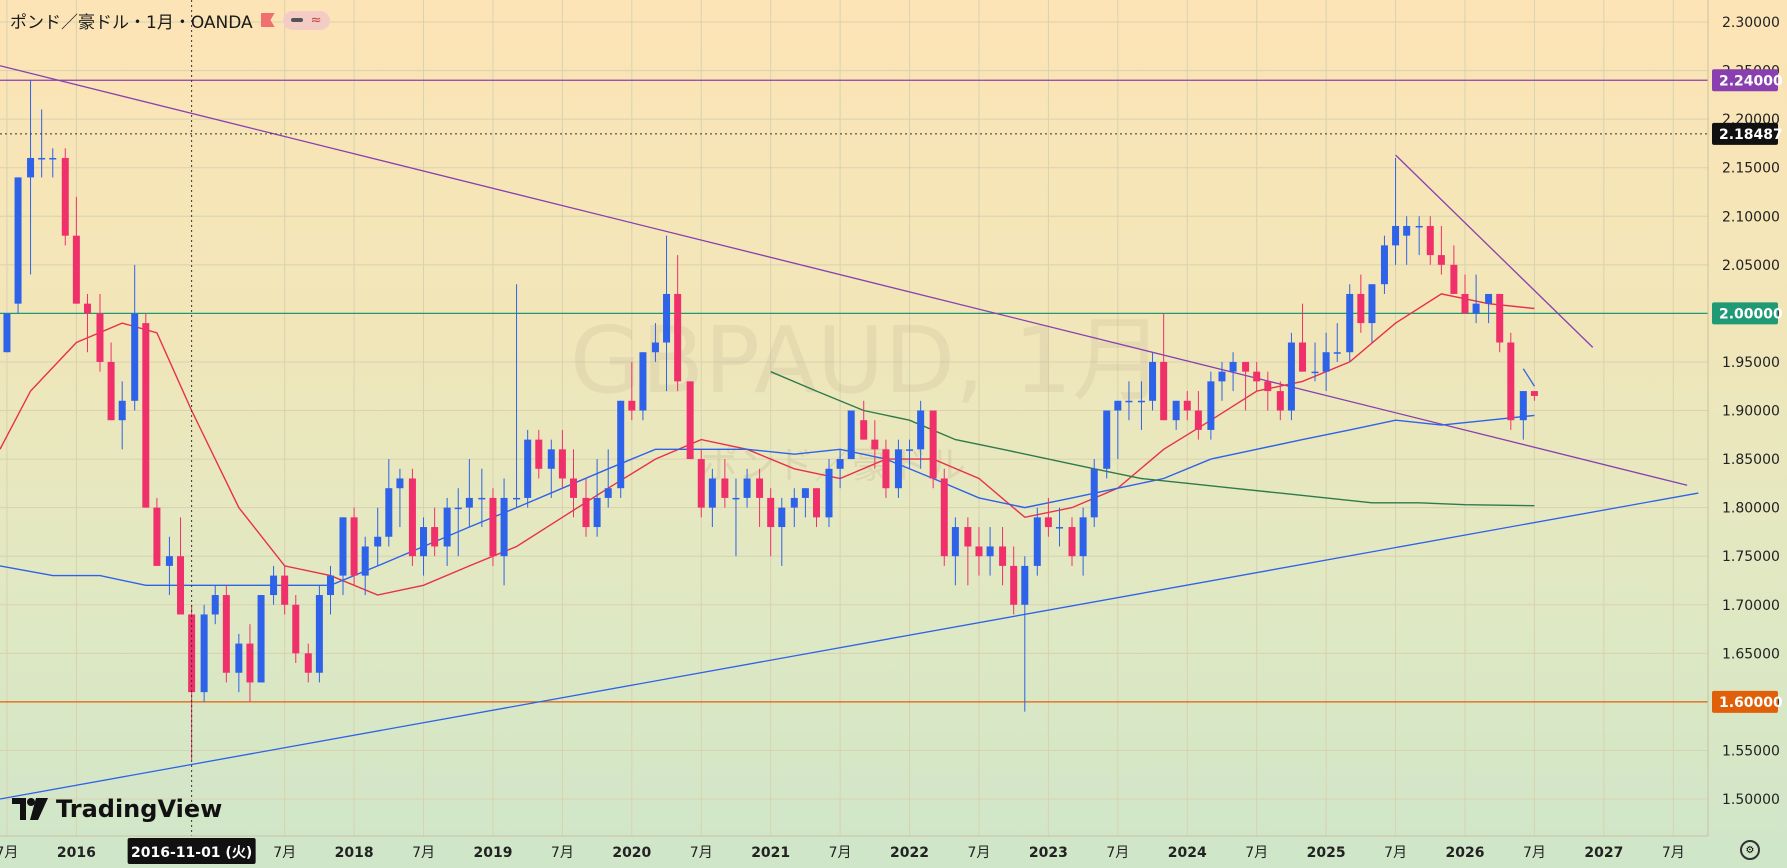 The image size is (1787, 868). I want to click on settings-gear-icon: ⚙, so click(1750, 850).